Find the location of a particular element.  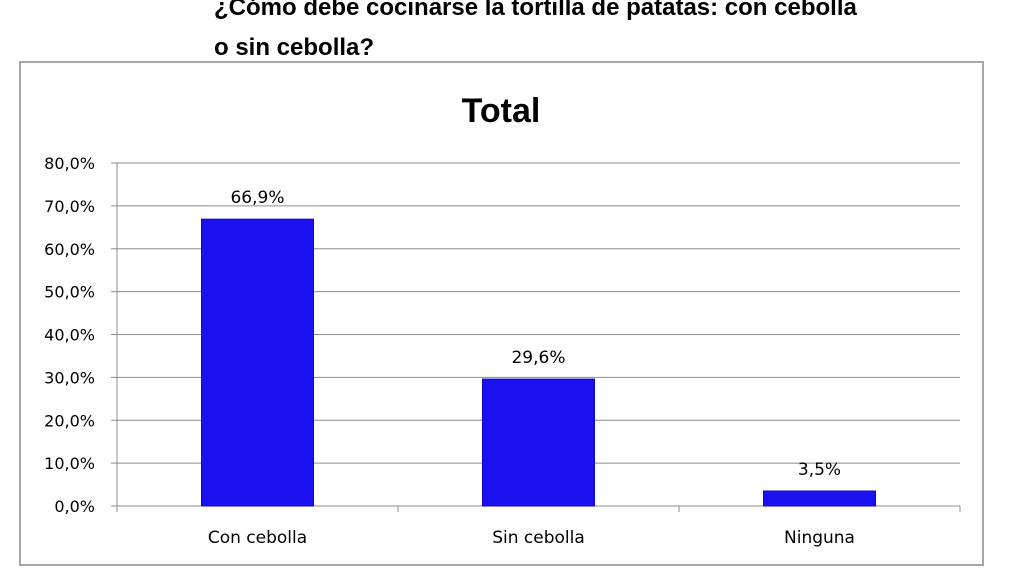

y-tick-label: 30,0% is located at coordinates (69, 377).